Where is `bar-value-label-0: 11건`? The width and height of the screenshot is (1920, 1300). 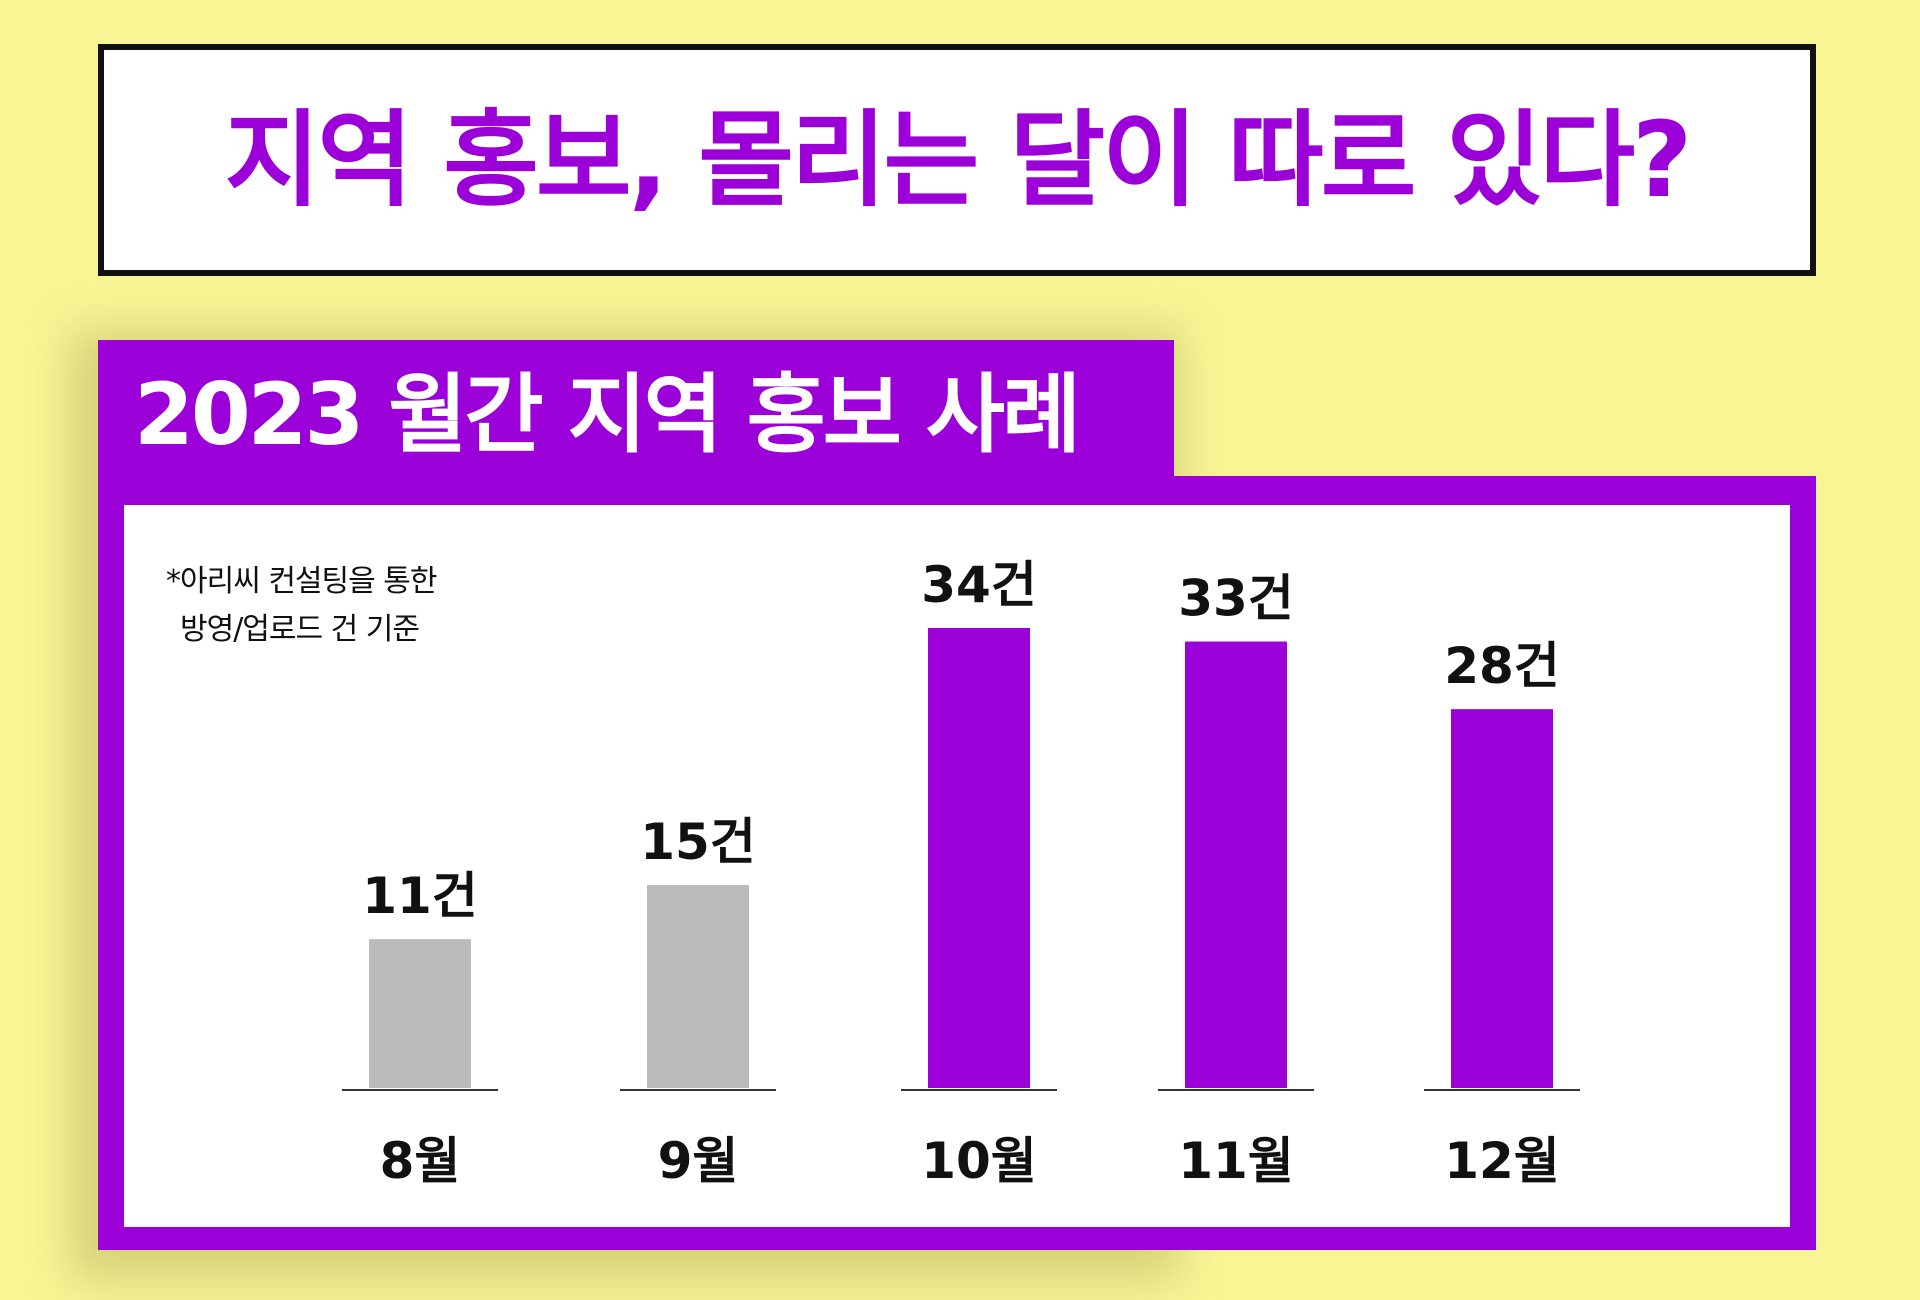 bar-value-label-0: 11건 is located at coordinates (420, 896).